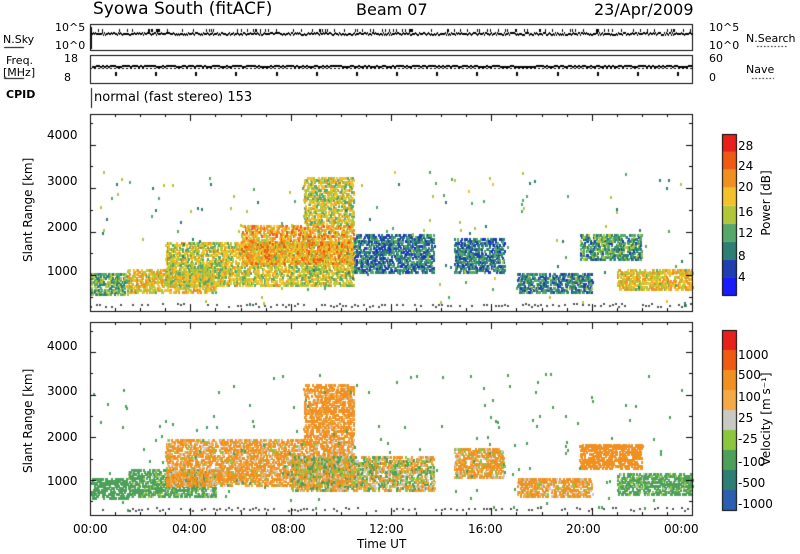 Image resolution: width=800 pixels, height=554 pixels. What do you see at coordinates (62, 227) in the screenshot?
I see `power-ytick-2000: 2000` at bounding box center [62, 227].